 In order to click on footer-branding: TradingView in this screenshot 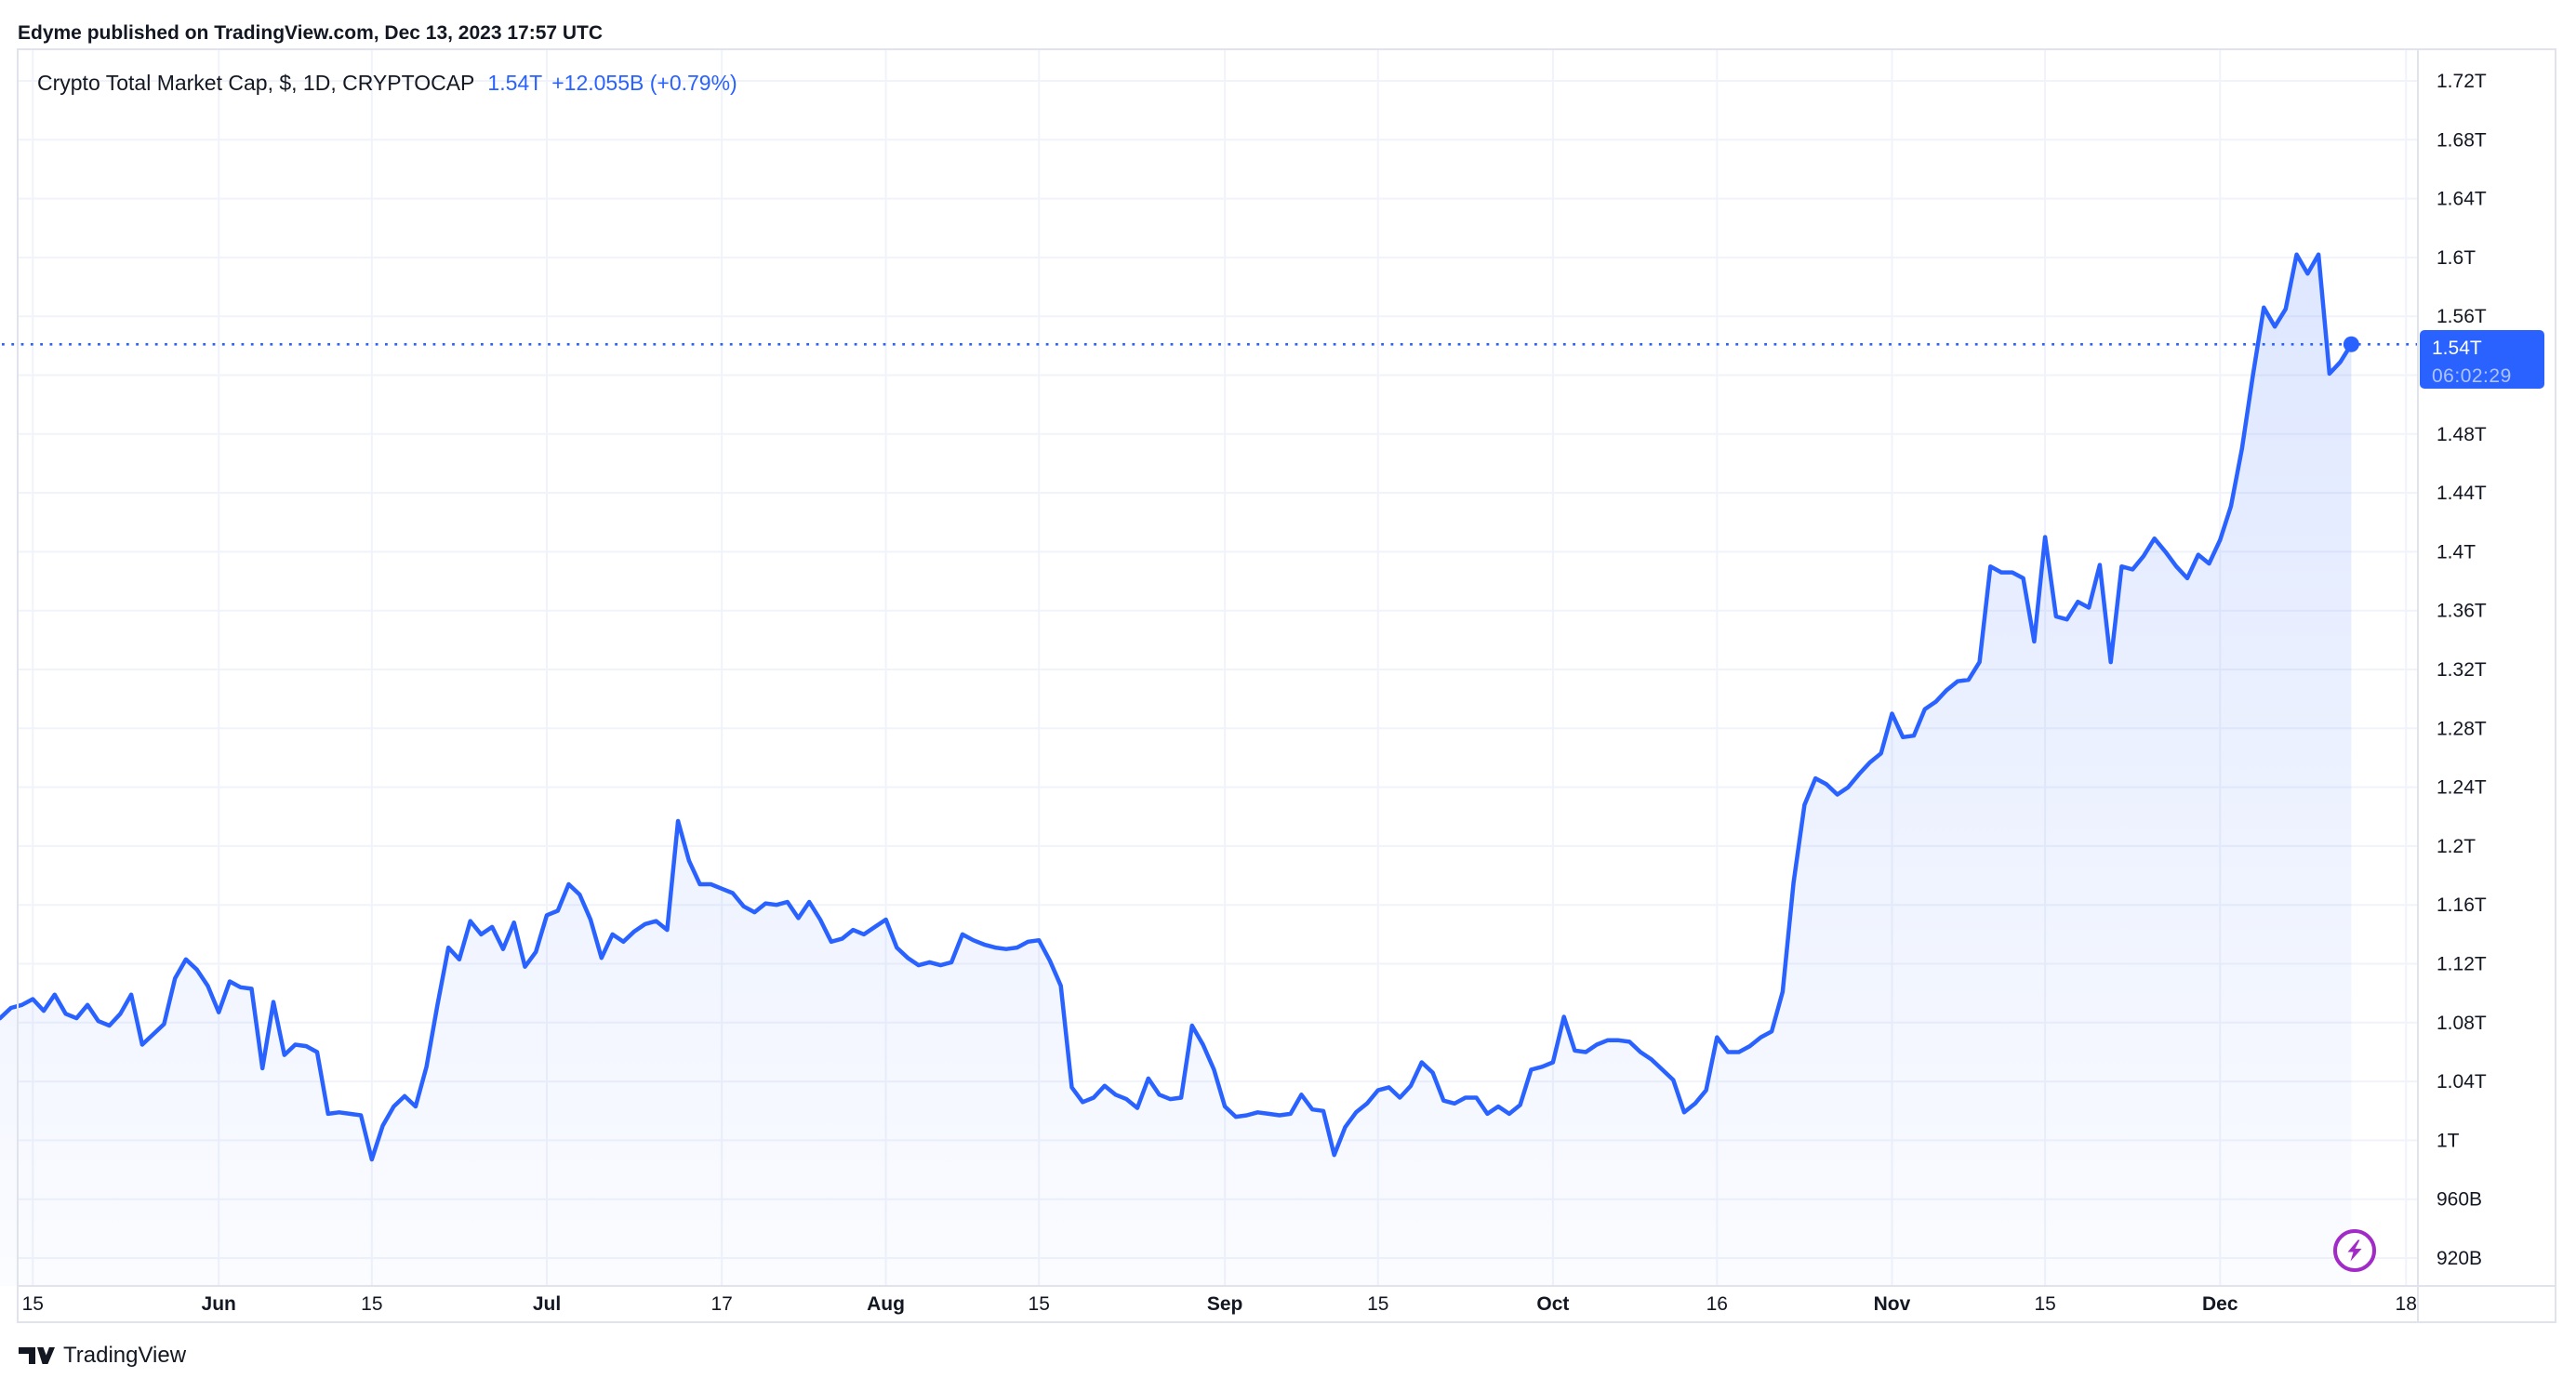, I will do `click(102, 1356)`.